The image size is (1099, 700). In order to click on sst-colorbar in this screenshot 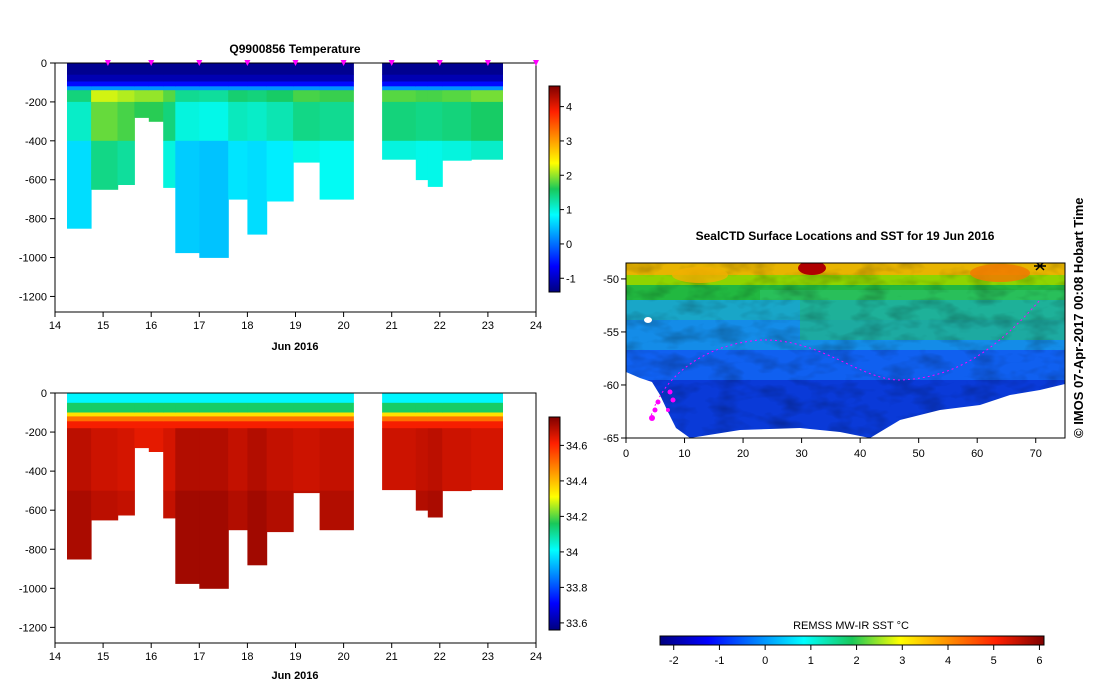, I will do `click(852, 640)`.